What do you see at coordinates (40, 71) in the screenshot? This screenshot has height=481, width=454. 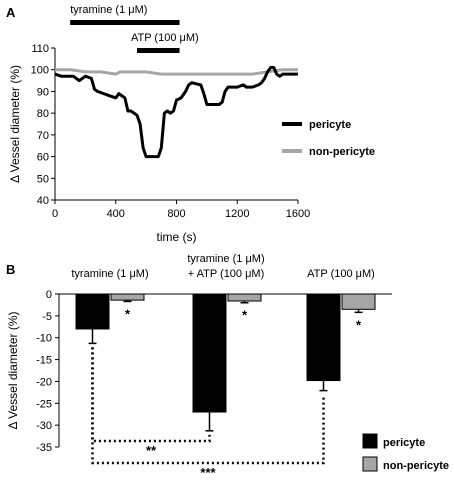 I see `panel-a-y-tick-label: 100` at bounding box center [40, 71].